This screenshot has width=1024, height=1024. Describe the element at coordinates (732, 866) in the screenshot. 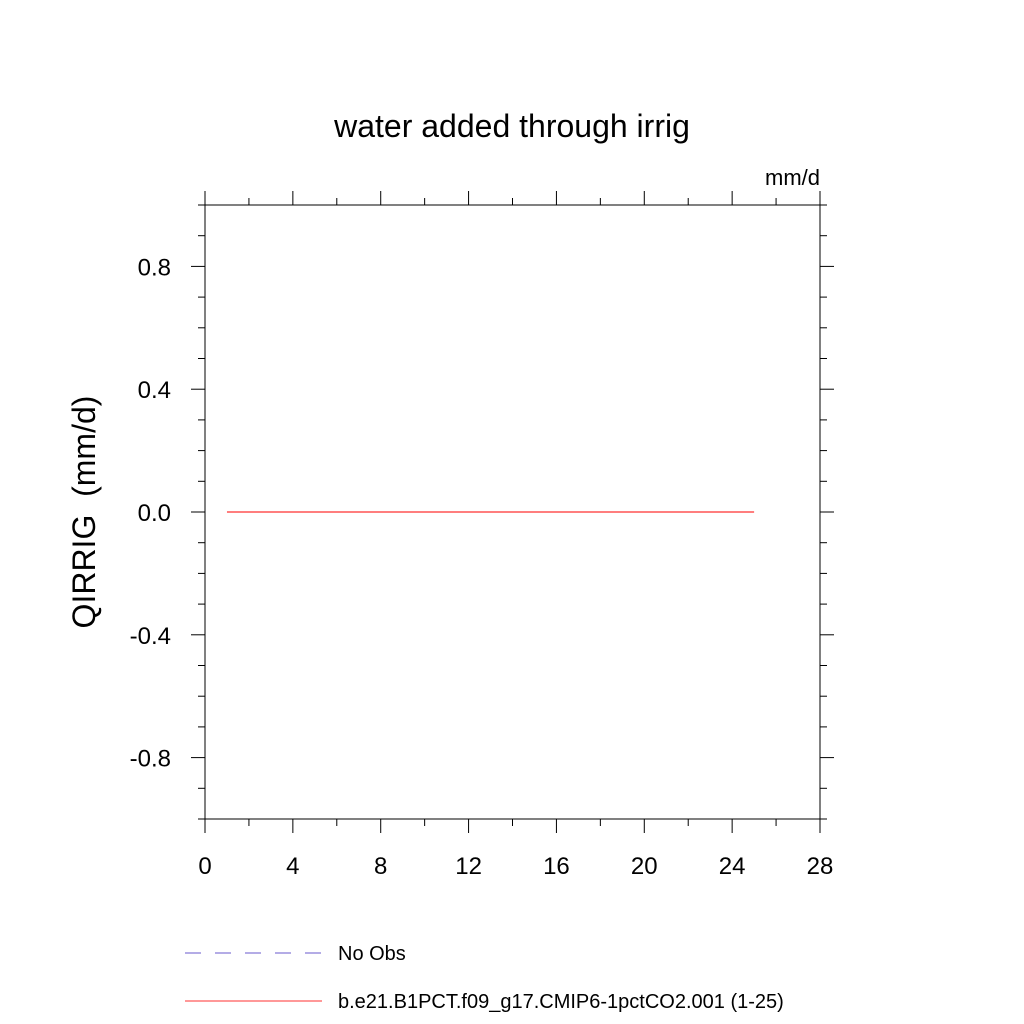

I see `x-tick-label: 24` at that location.